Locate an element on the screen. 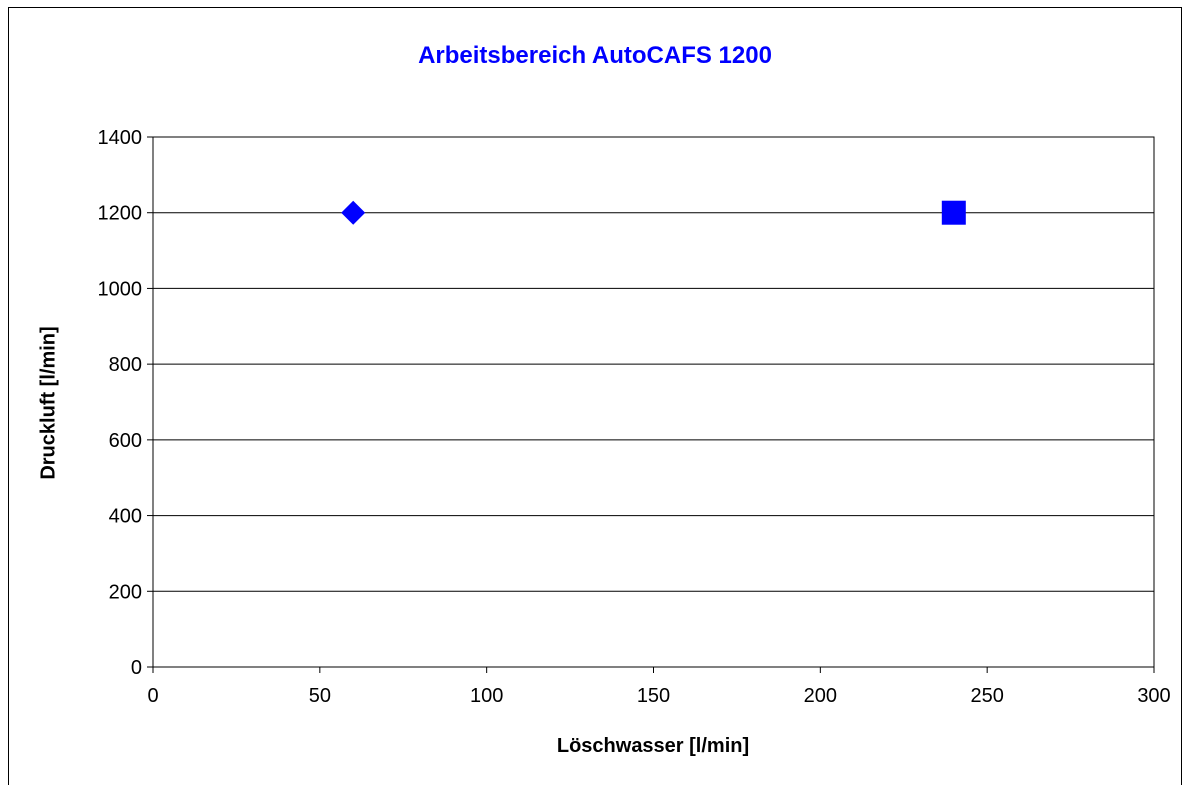 The image size is (1190, 787). y-axis-label: Druckluft [l/min] is located at coordinates (48, 403).